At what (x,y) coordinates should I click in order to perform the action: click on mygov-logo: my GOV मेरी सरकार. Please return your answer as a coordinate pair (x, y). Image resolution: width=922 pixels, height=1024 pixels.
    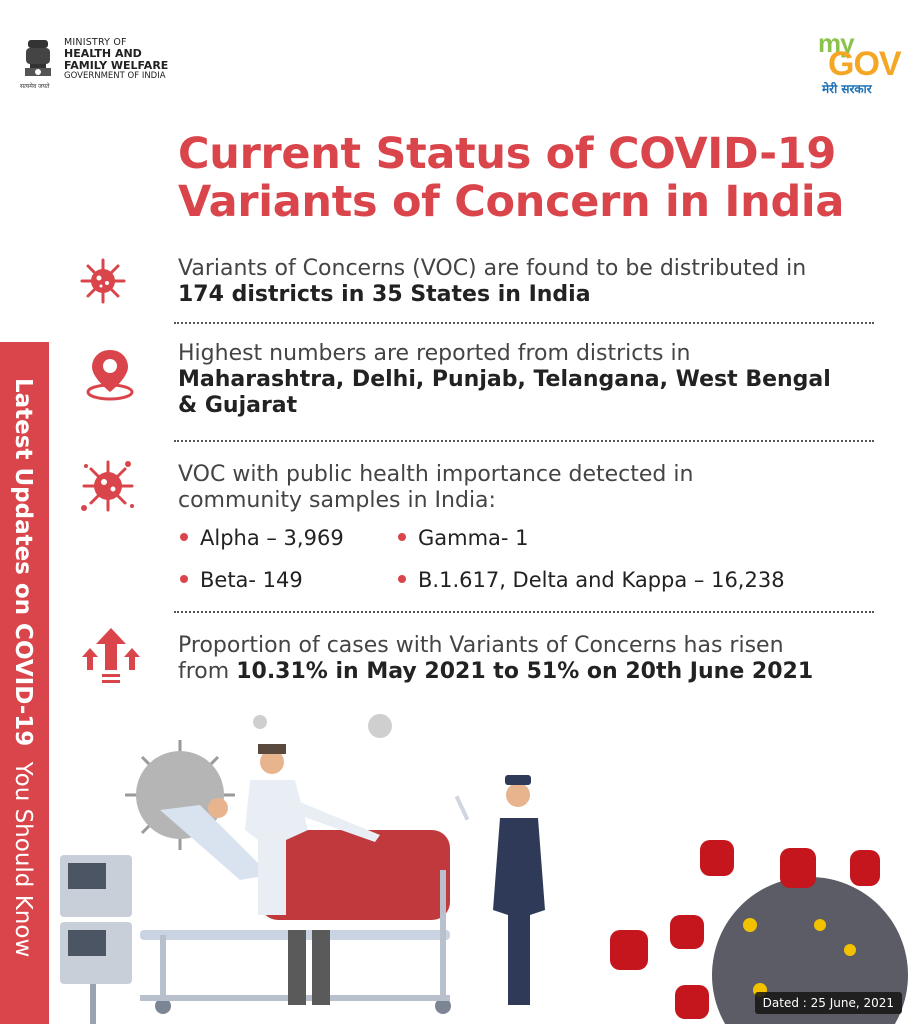
    Looking at the image, I should click on (860, 64).